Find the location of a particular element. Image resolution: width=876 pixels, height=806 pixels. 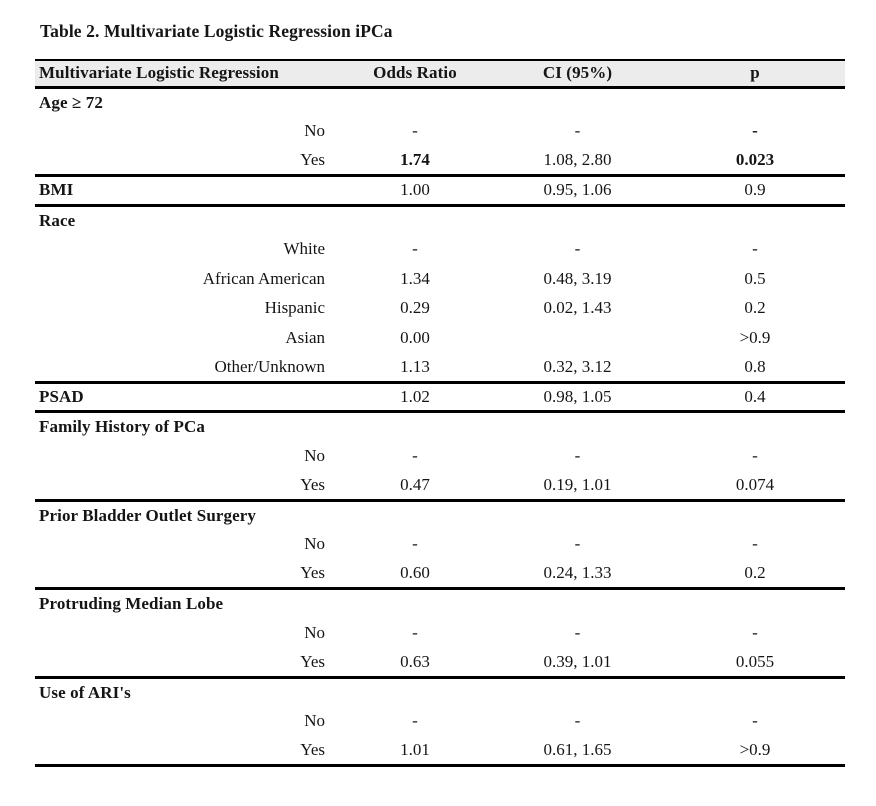

p-cell: 0.8 is located at coordinates (755, 366).